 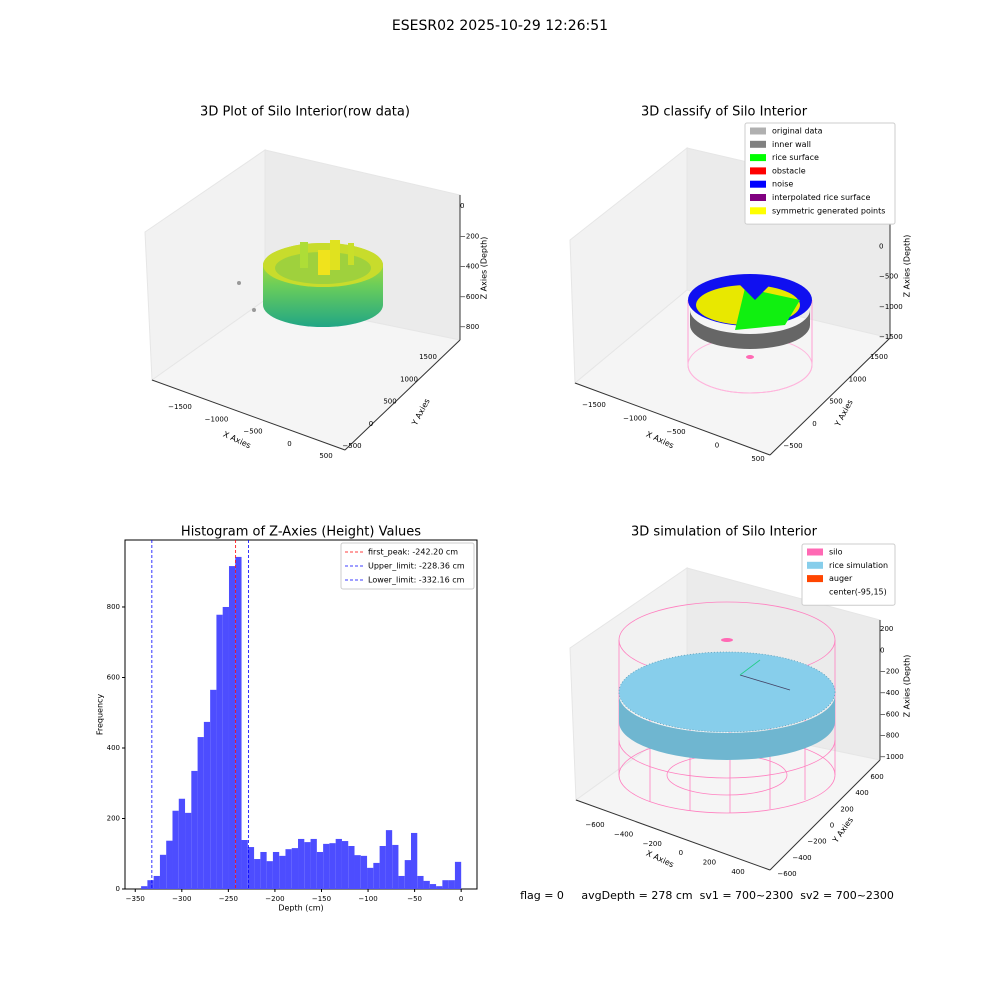 I want to click on x-tick-label: −400, so click(x=623, y=834).